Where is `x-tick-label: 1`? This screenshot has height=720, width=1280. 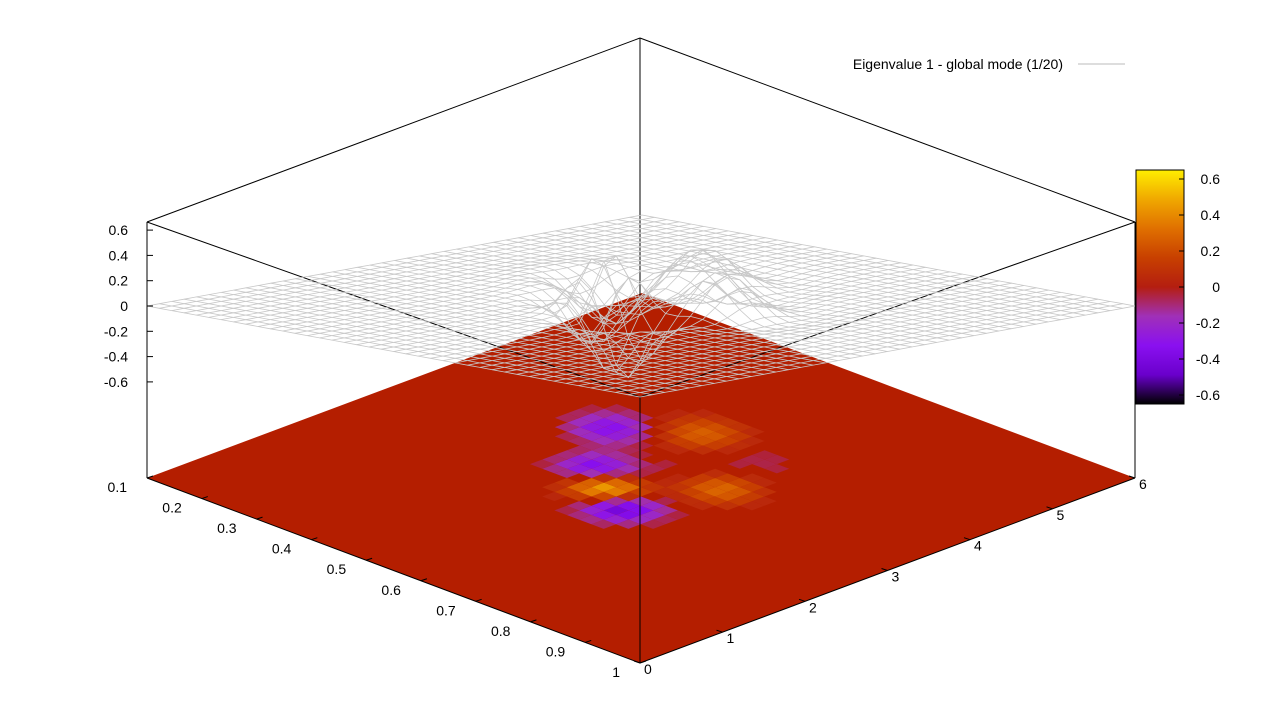 x-tick-label: 1 is located at coordinates (616, 672).